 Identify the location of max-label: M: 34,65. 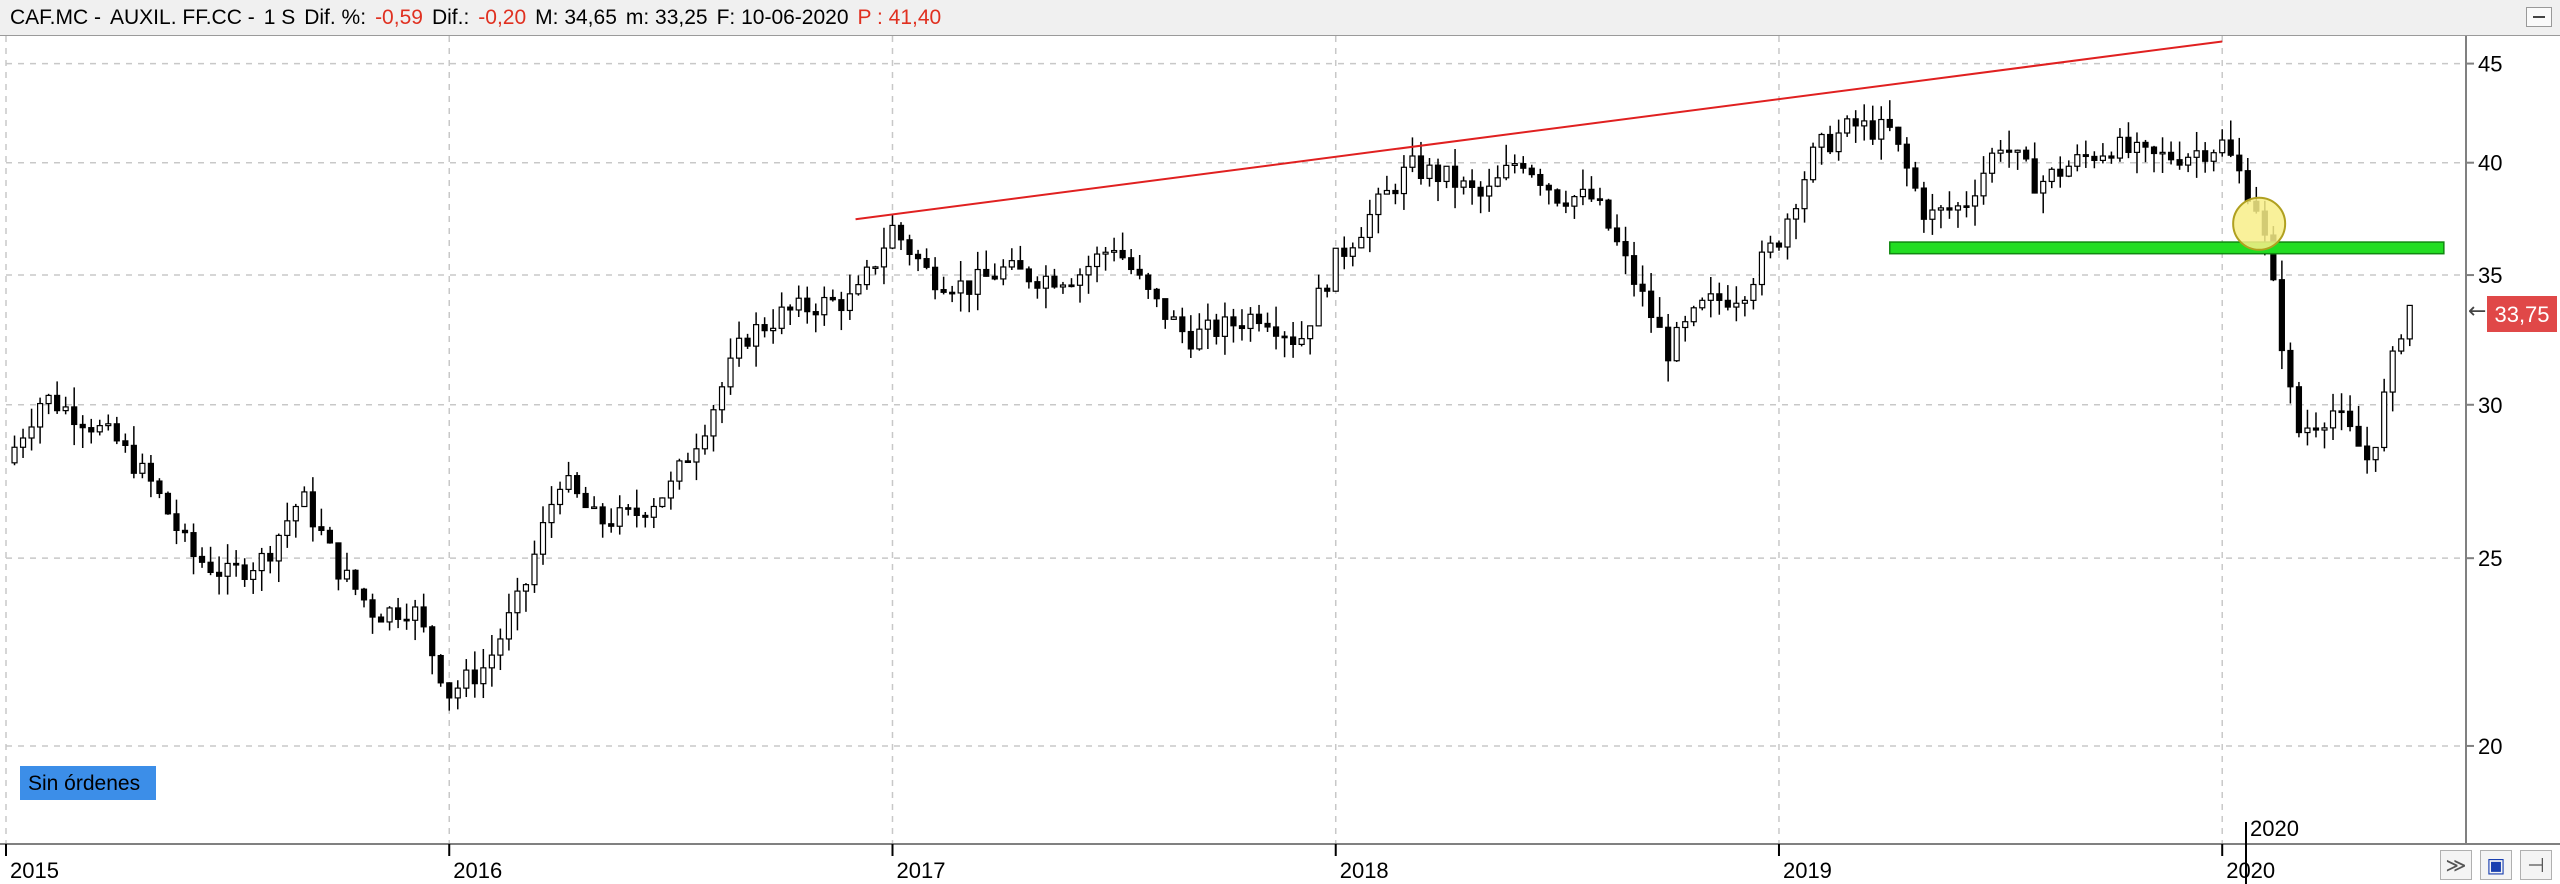
(576, 17).